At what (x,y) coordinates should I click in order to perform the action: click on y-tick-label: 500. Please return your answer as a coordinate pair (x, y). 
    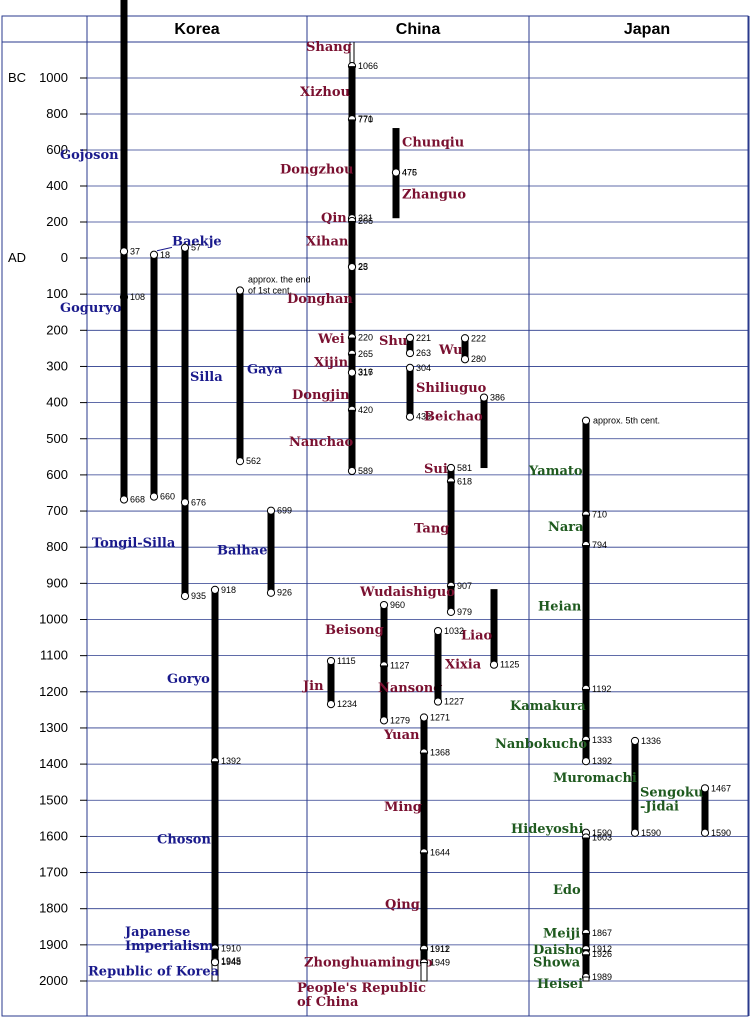
    Looking at the image, I should click on (57, 438).